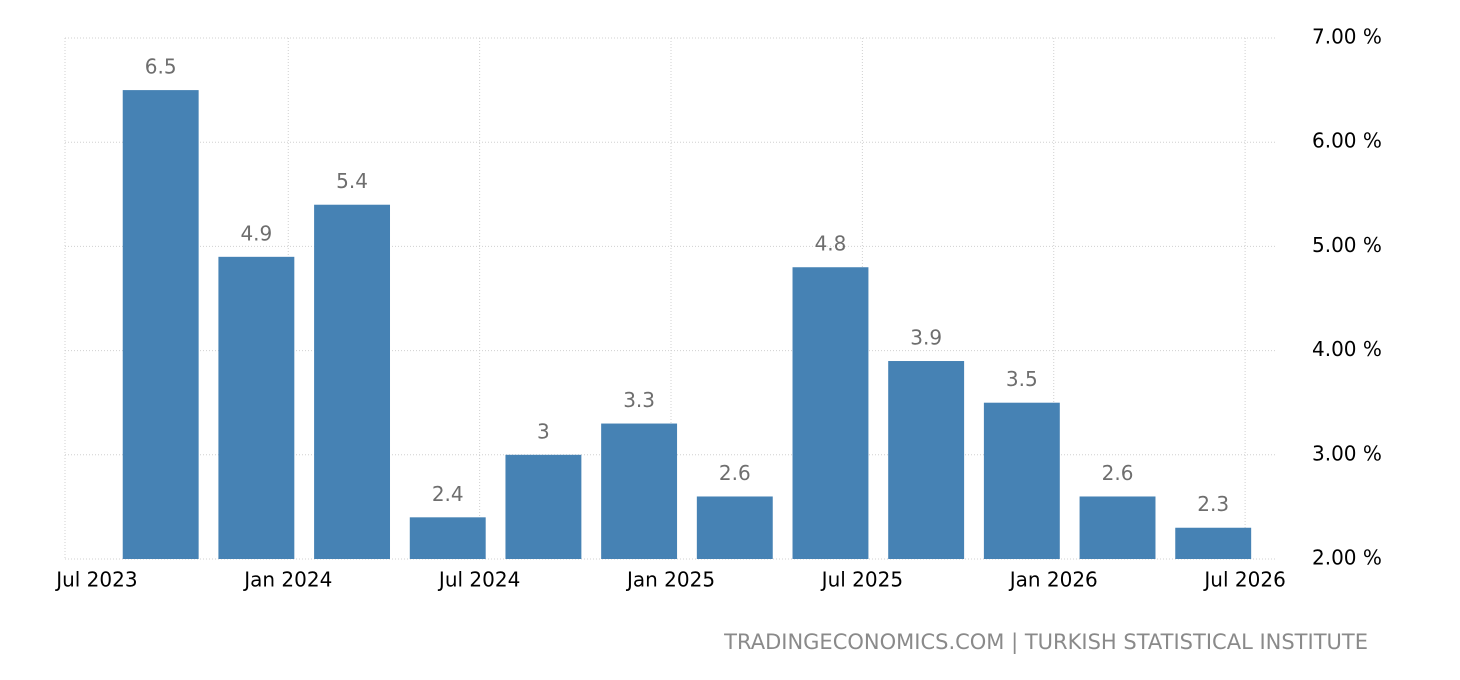 The width and height of the screenshot is (1460, 680). Describe the element at coordinates (831, 244) in the screenshot. I see `value-label: 4.8` at that location.